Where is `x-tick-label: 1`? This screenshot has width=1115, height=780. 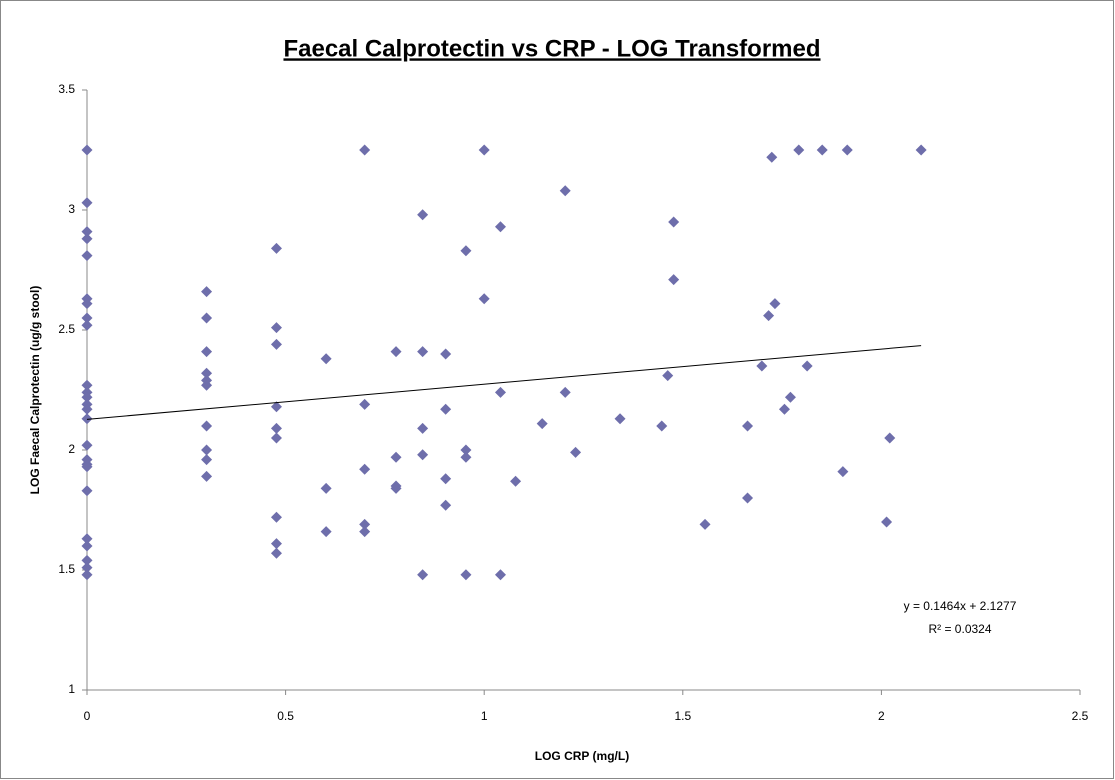
x-tick-label: 1 is located at coordinates (484, 716).